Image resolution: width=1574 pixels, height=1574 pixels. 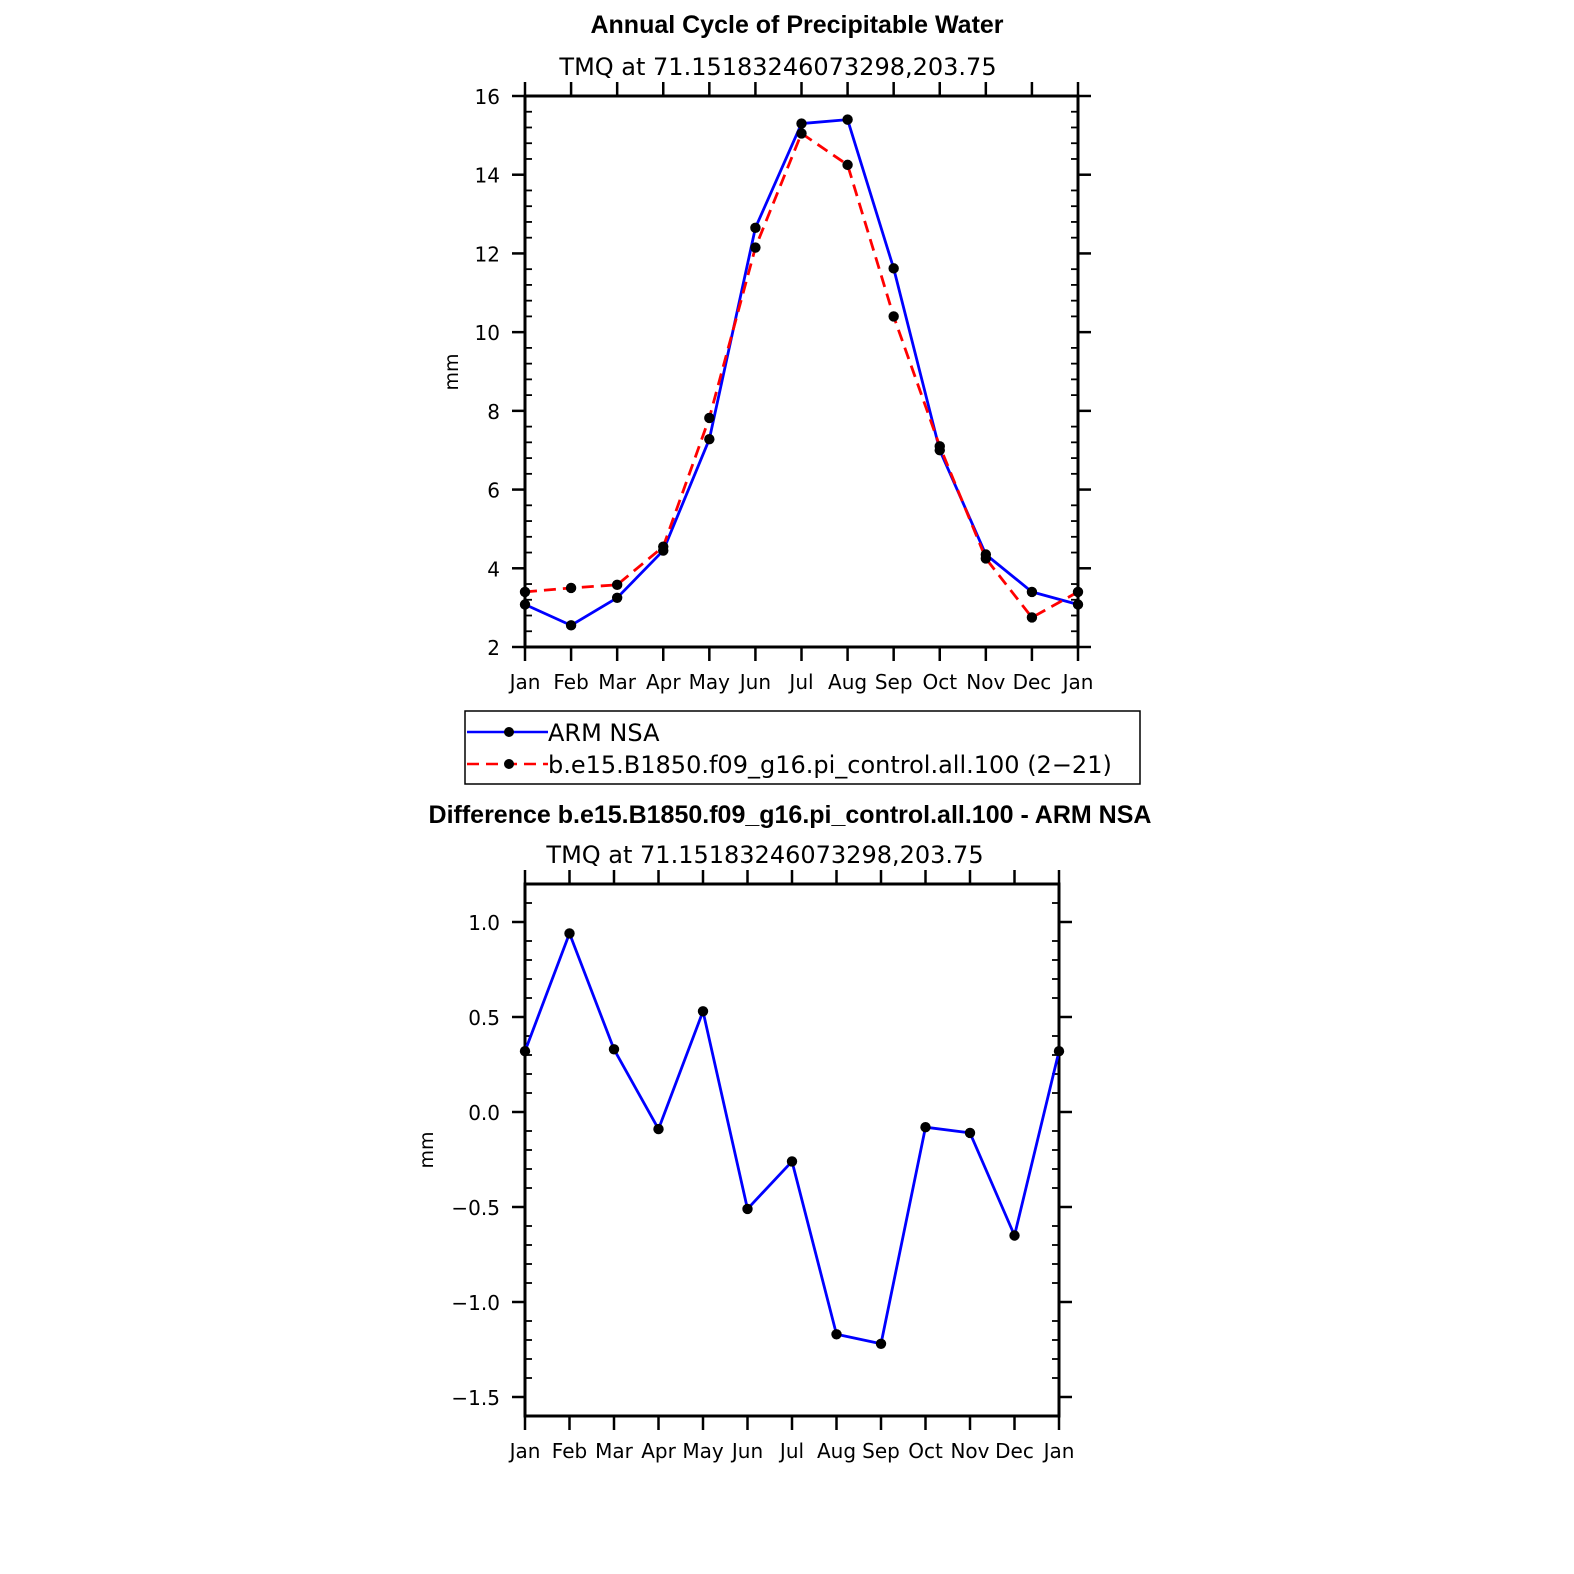 What do you see at coordinates (493, 569) in the screenshot?
I see `annual-cycle-ytick-label: 4` at bounding box center [493, 569].